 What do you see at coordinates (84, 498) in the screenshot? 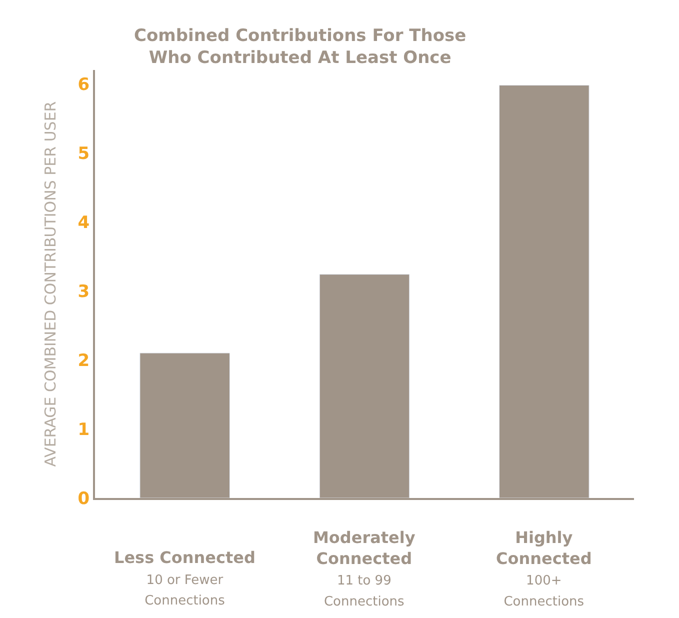
I see `y-tick-label: 0` at bounding box center [84, 498].